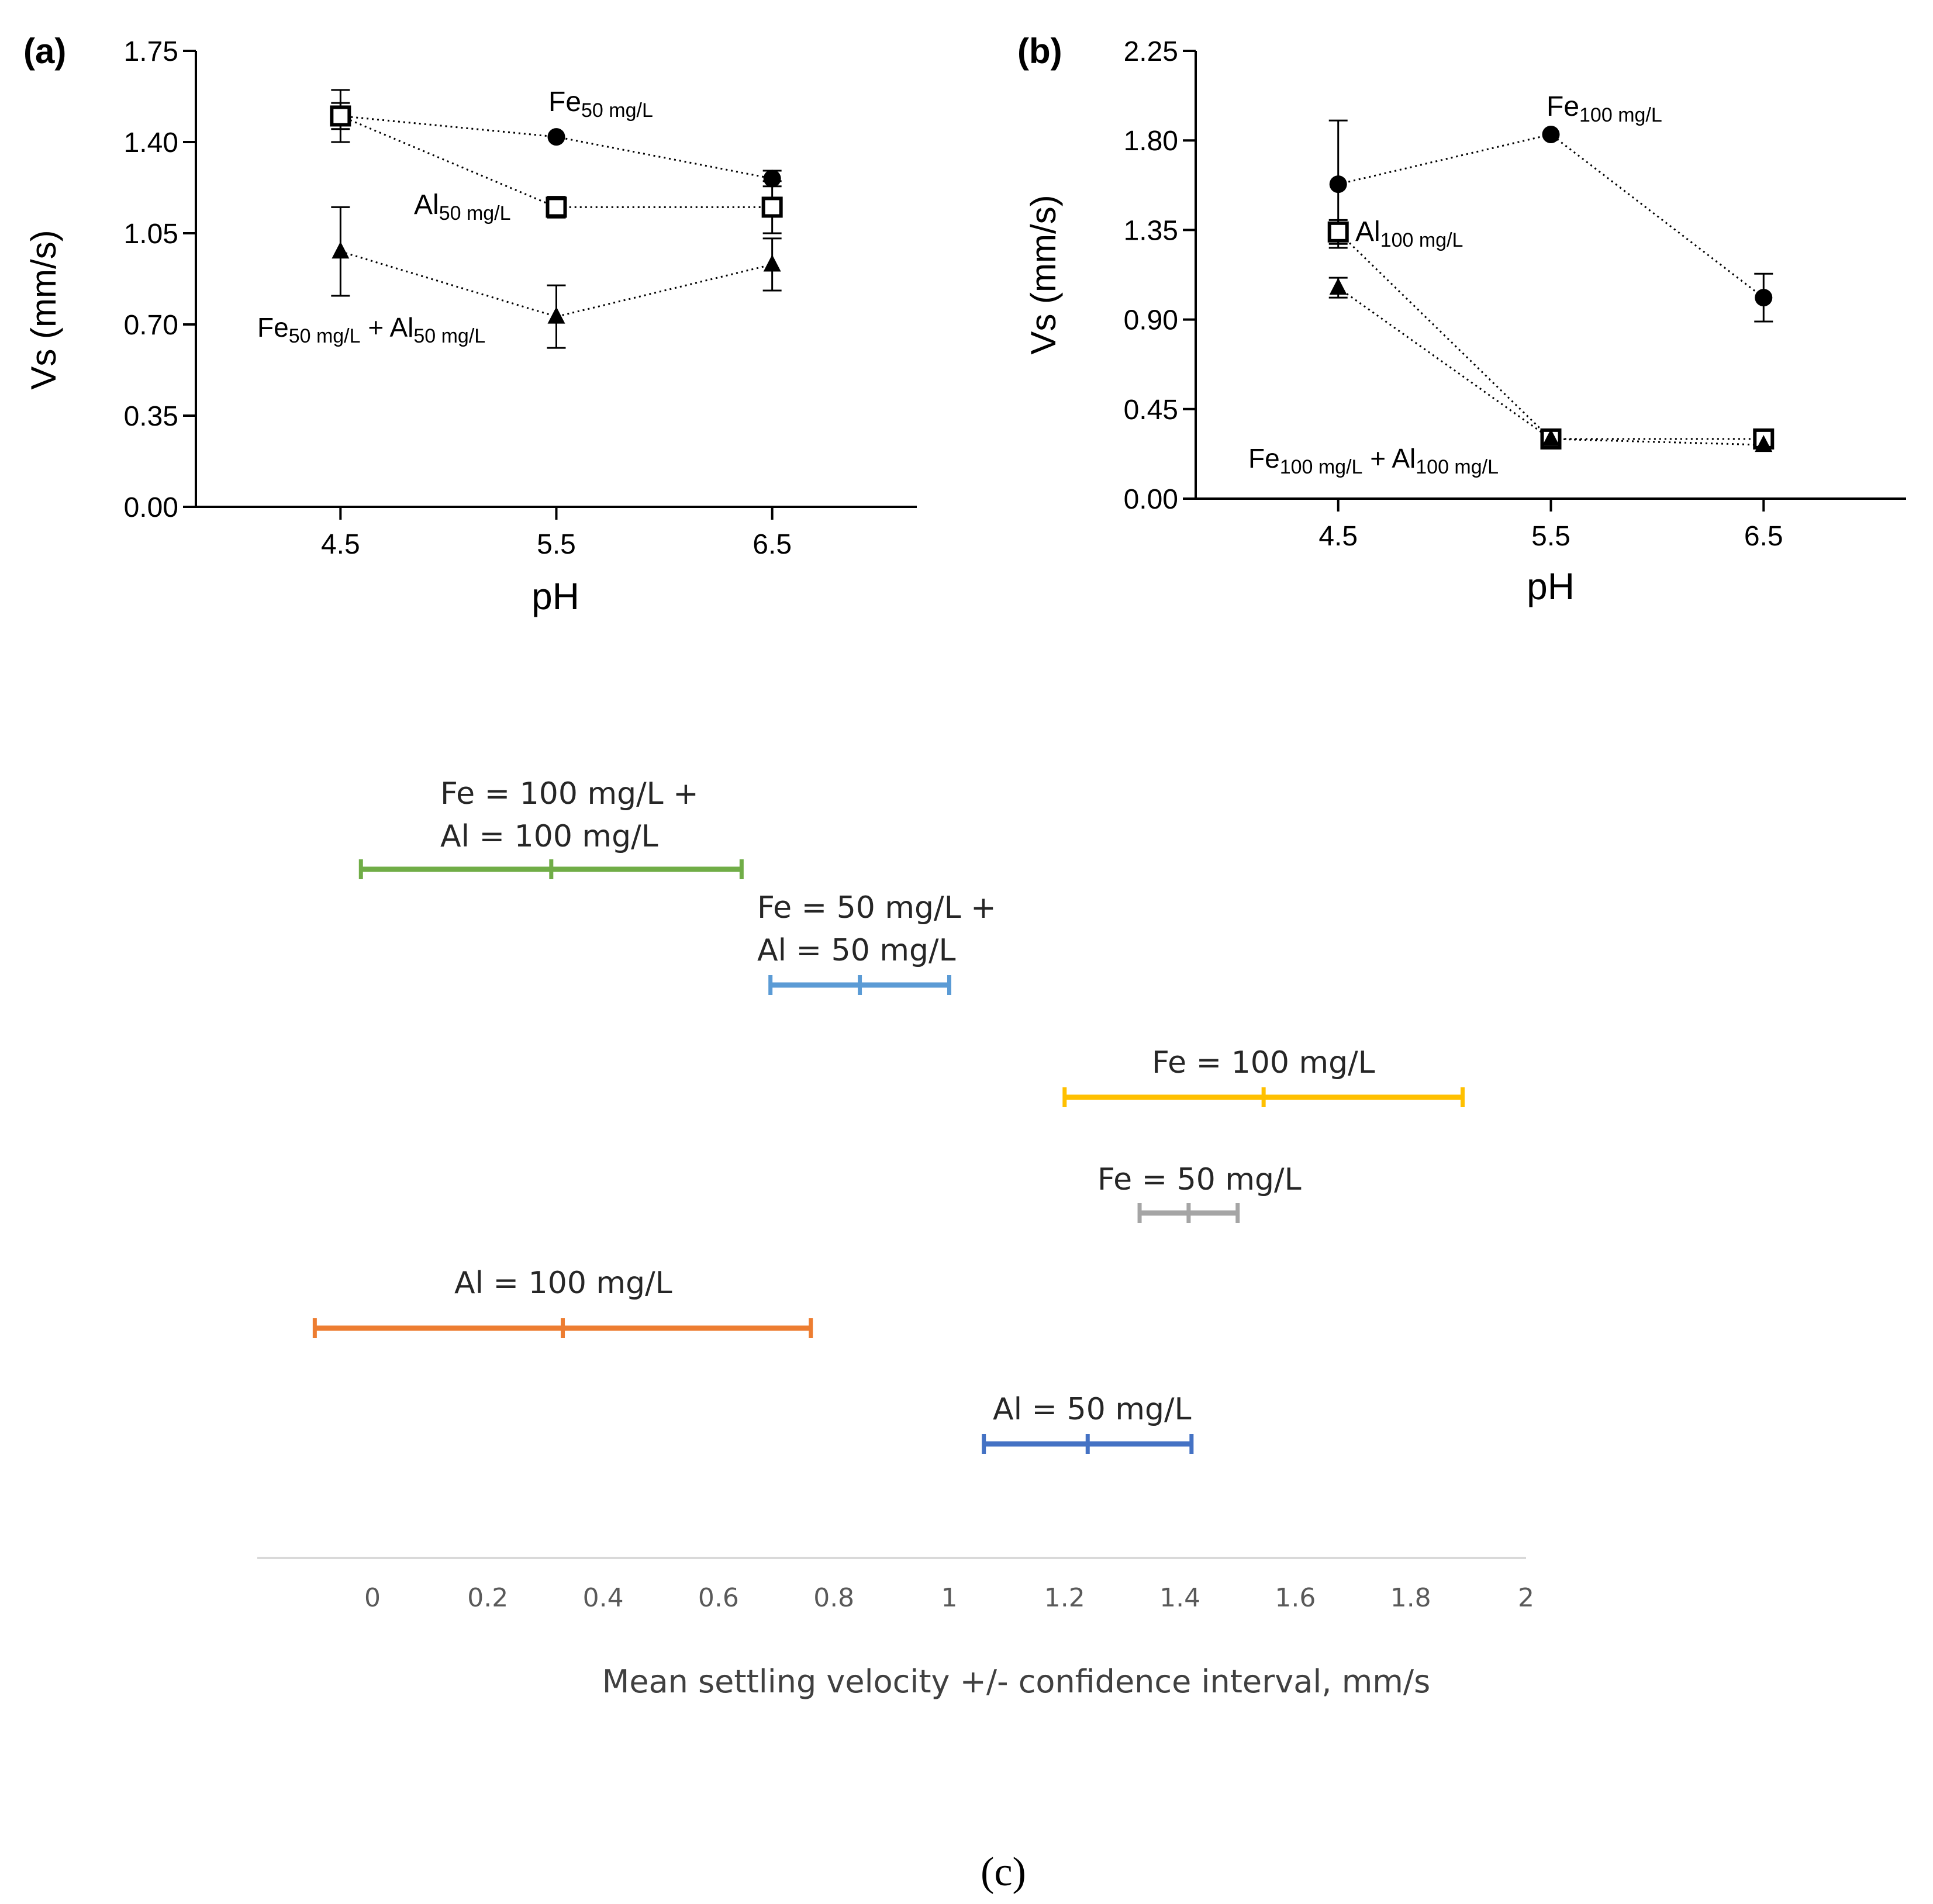 The width and height of the screenshot is (1933, 1904). What do you see at coordinates (1039, 51) in the screenshot?
I see `panel-b-label: (b)` at bounding box center [1039, 51].